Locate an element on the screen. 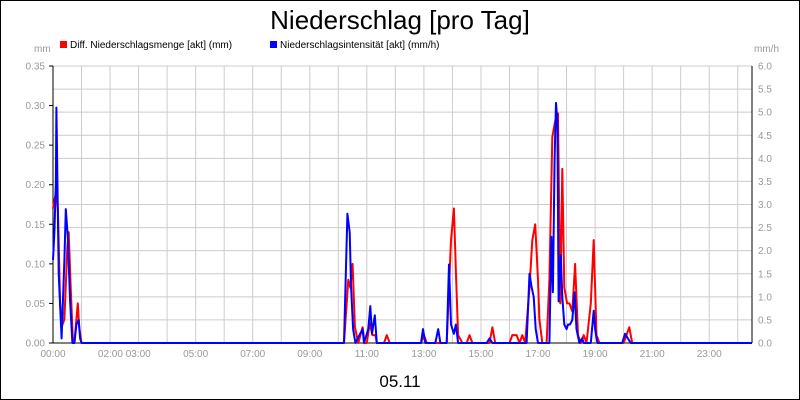 This screenshot has height=400, width=800. x-tick-label: 19:00 is located at coordinates (595, 354).